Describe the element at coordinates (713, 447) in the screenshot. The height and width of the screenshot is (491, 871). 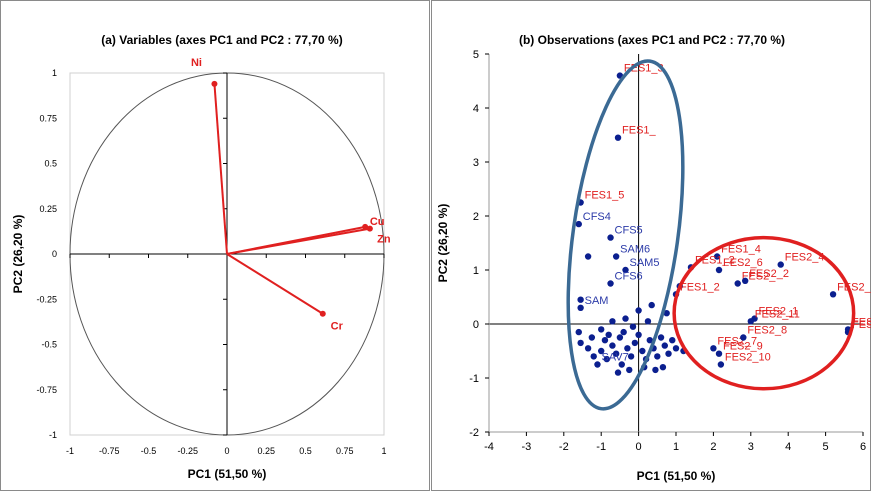
I see `panel-b-x-tick-label: 2` at that location.